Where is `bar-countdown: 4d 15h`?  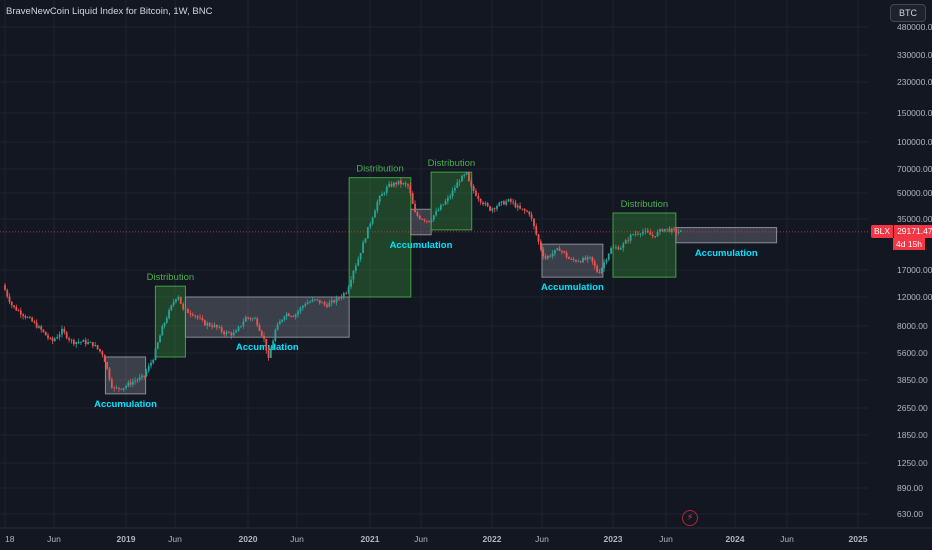 bar-countdown: 4d 15h is located at coordinates (909, 244).